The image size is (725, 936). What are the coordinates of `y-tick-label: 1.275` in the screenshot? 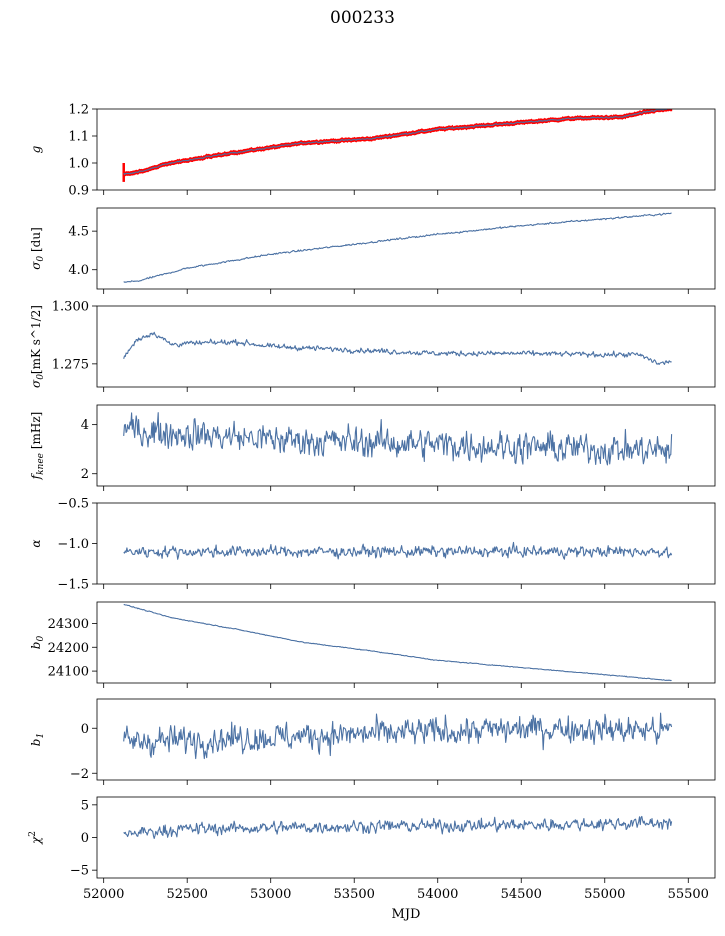 It's located at (70, 364).